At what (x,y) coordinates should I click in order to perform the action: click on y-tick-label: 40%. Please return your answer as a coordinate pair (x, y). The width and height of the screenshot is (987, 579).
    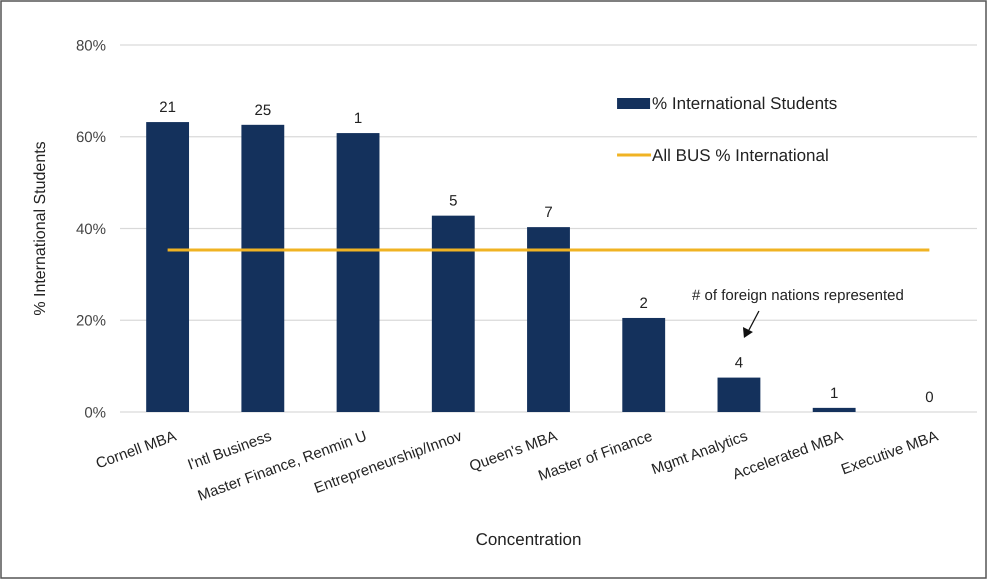
    Looking at the image, I should click on (91, 229).